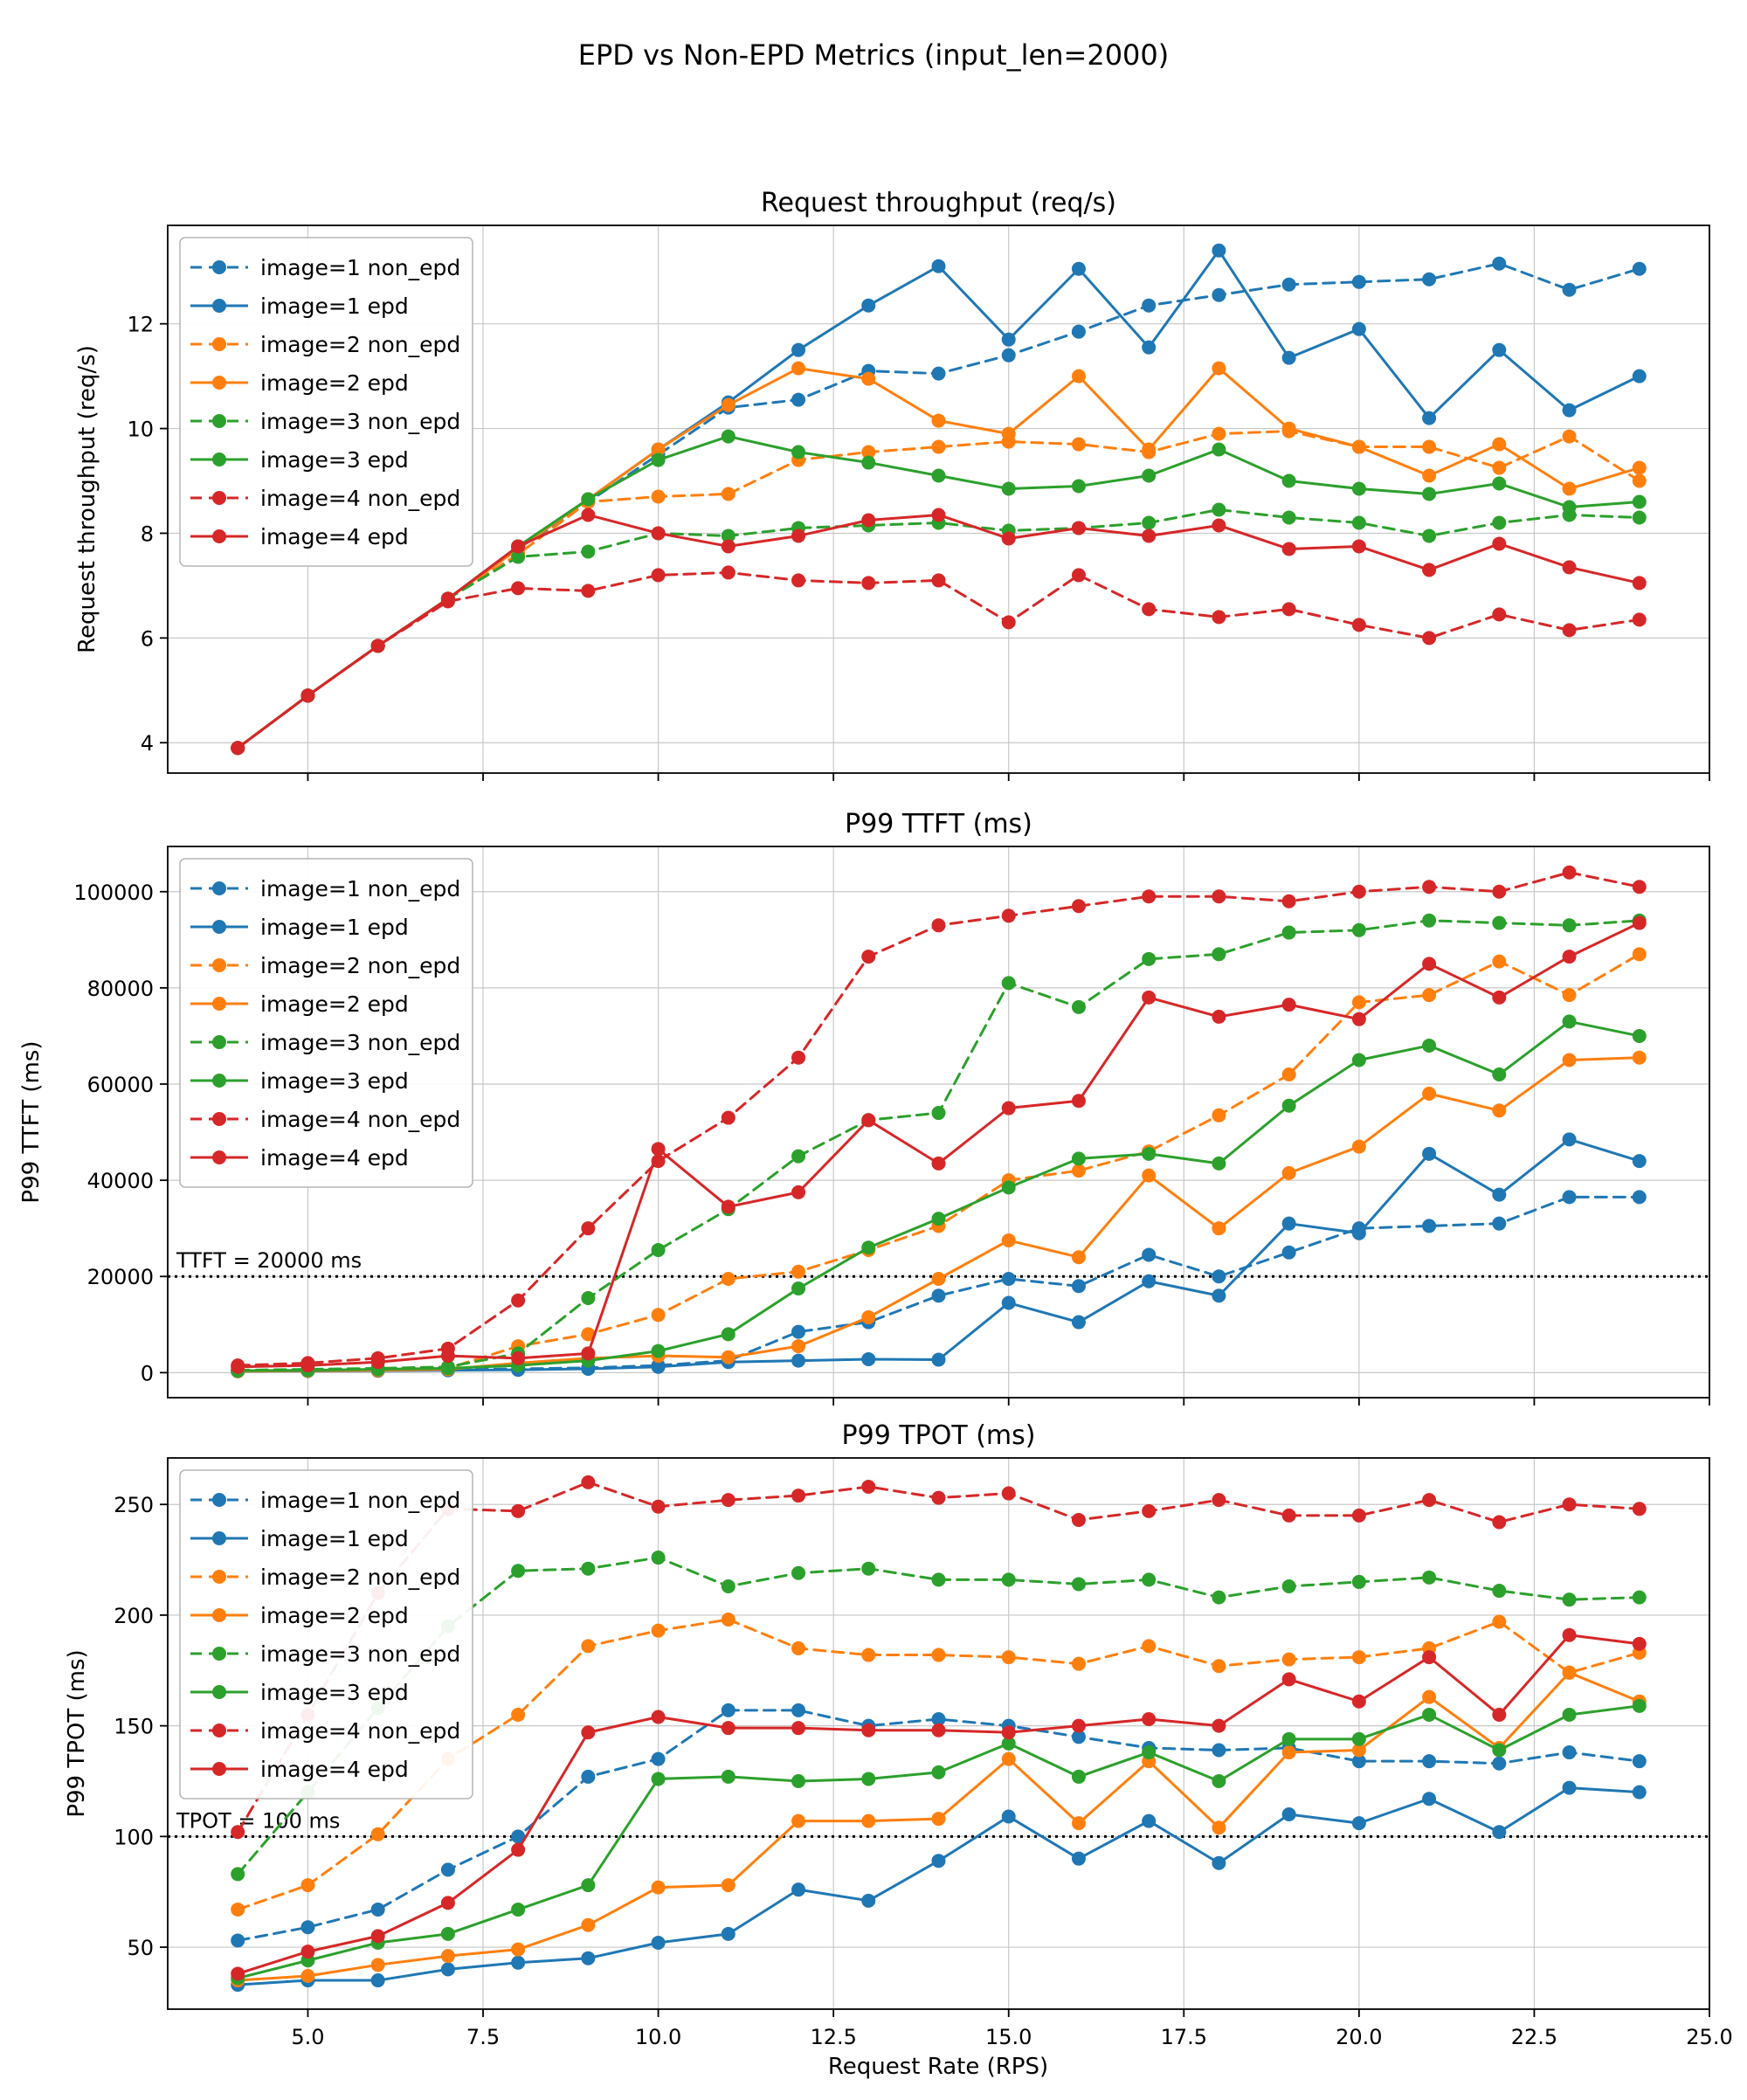 The image size is (1747, 2100). I want to click on legend-entry-label: image=2 non_epd, so click(360, 1578).